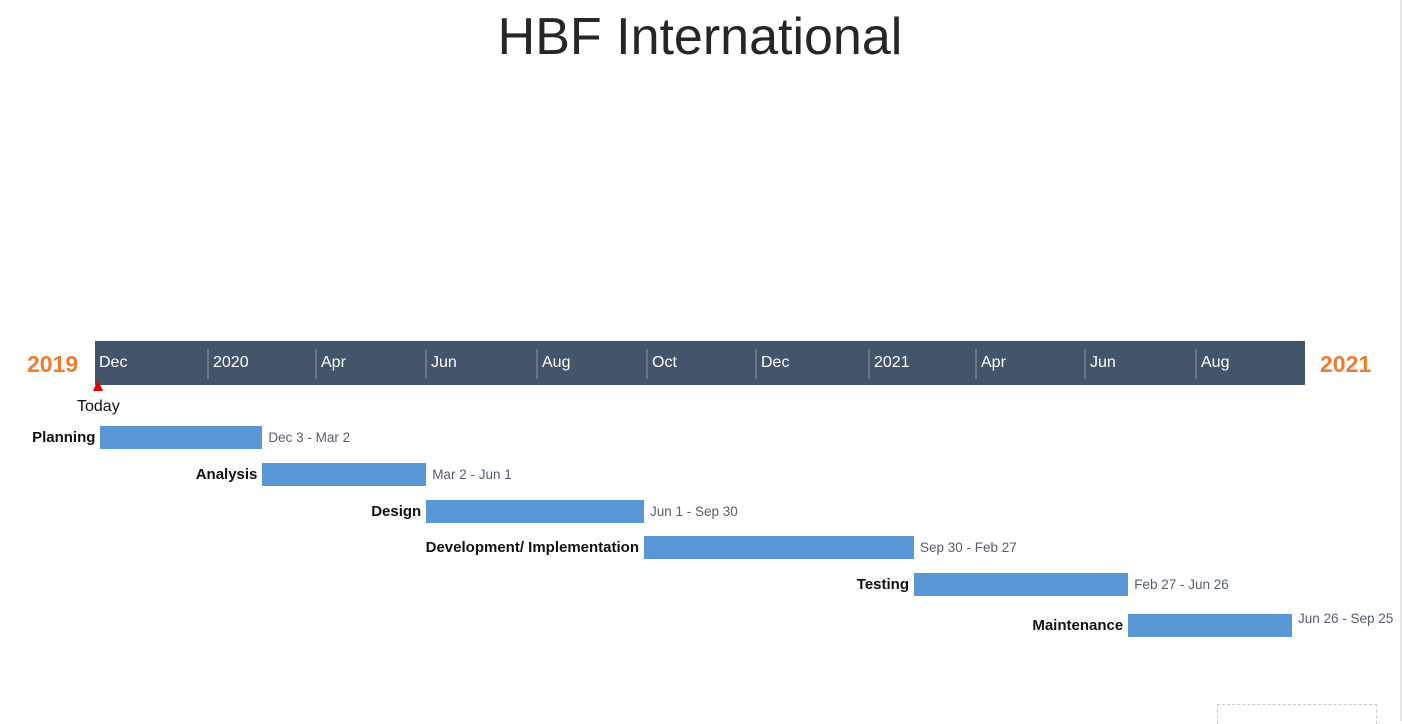 Image resolution: width=1402 pixels, height=724 pixels. I want to click on timescale-bar: Dec 2020 Apr Jun Aug Oct Dec 2021 Apr Jun Aug, so click(700, 363).